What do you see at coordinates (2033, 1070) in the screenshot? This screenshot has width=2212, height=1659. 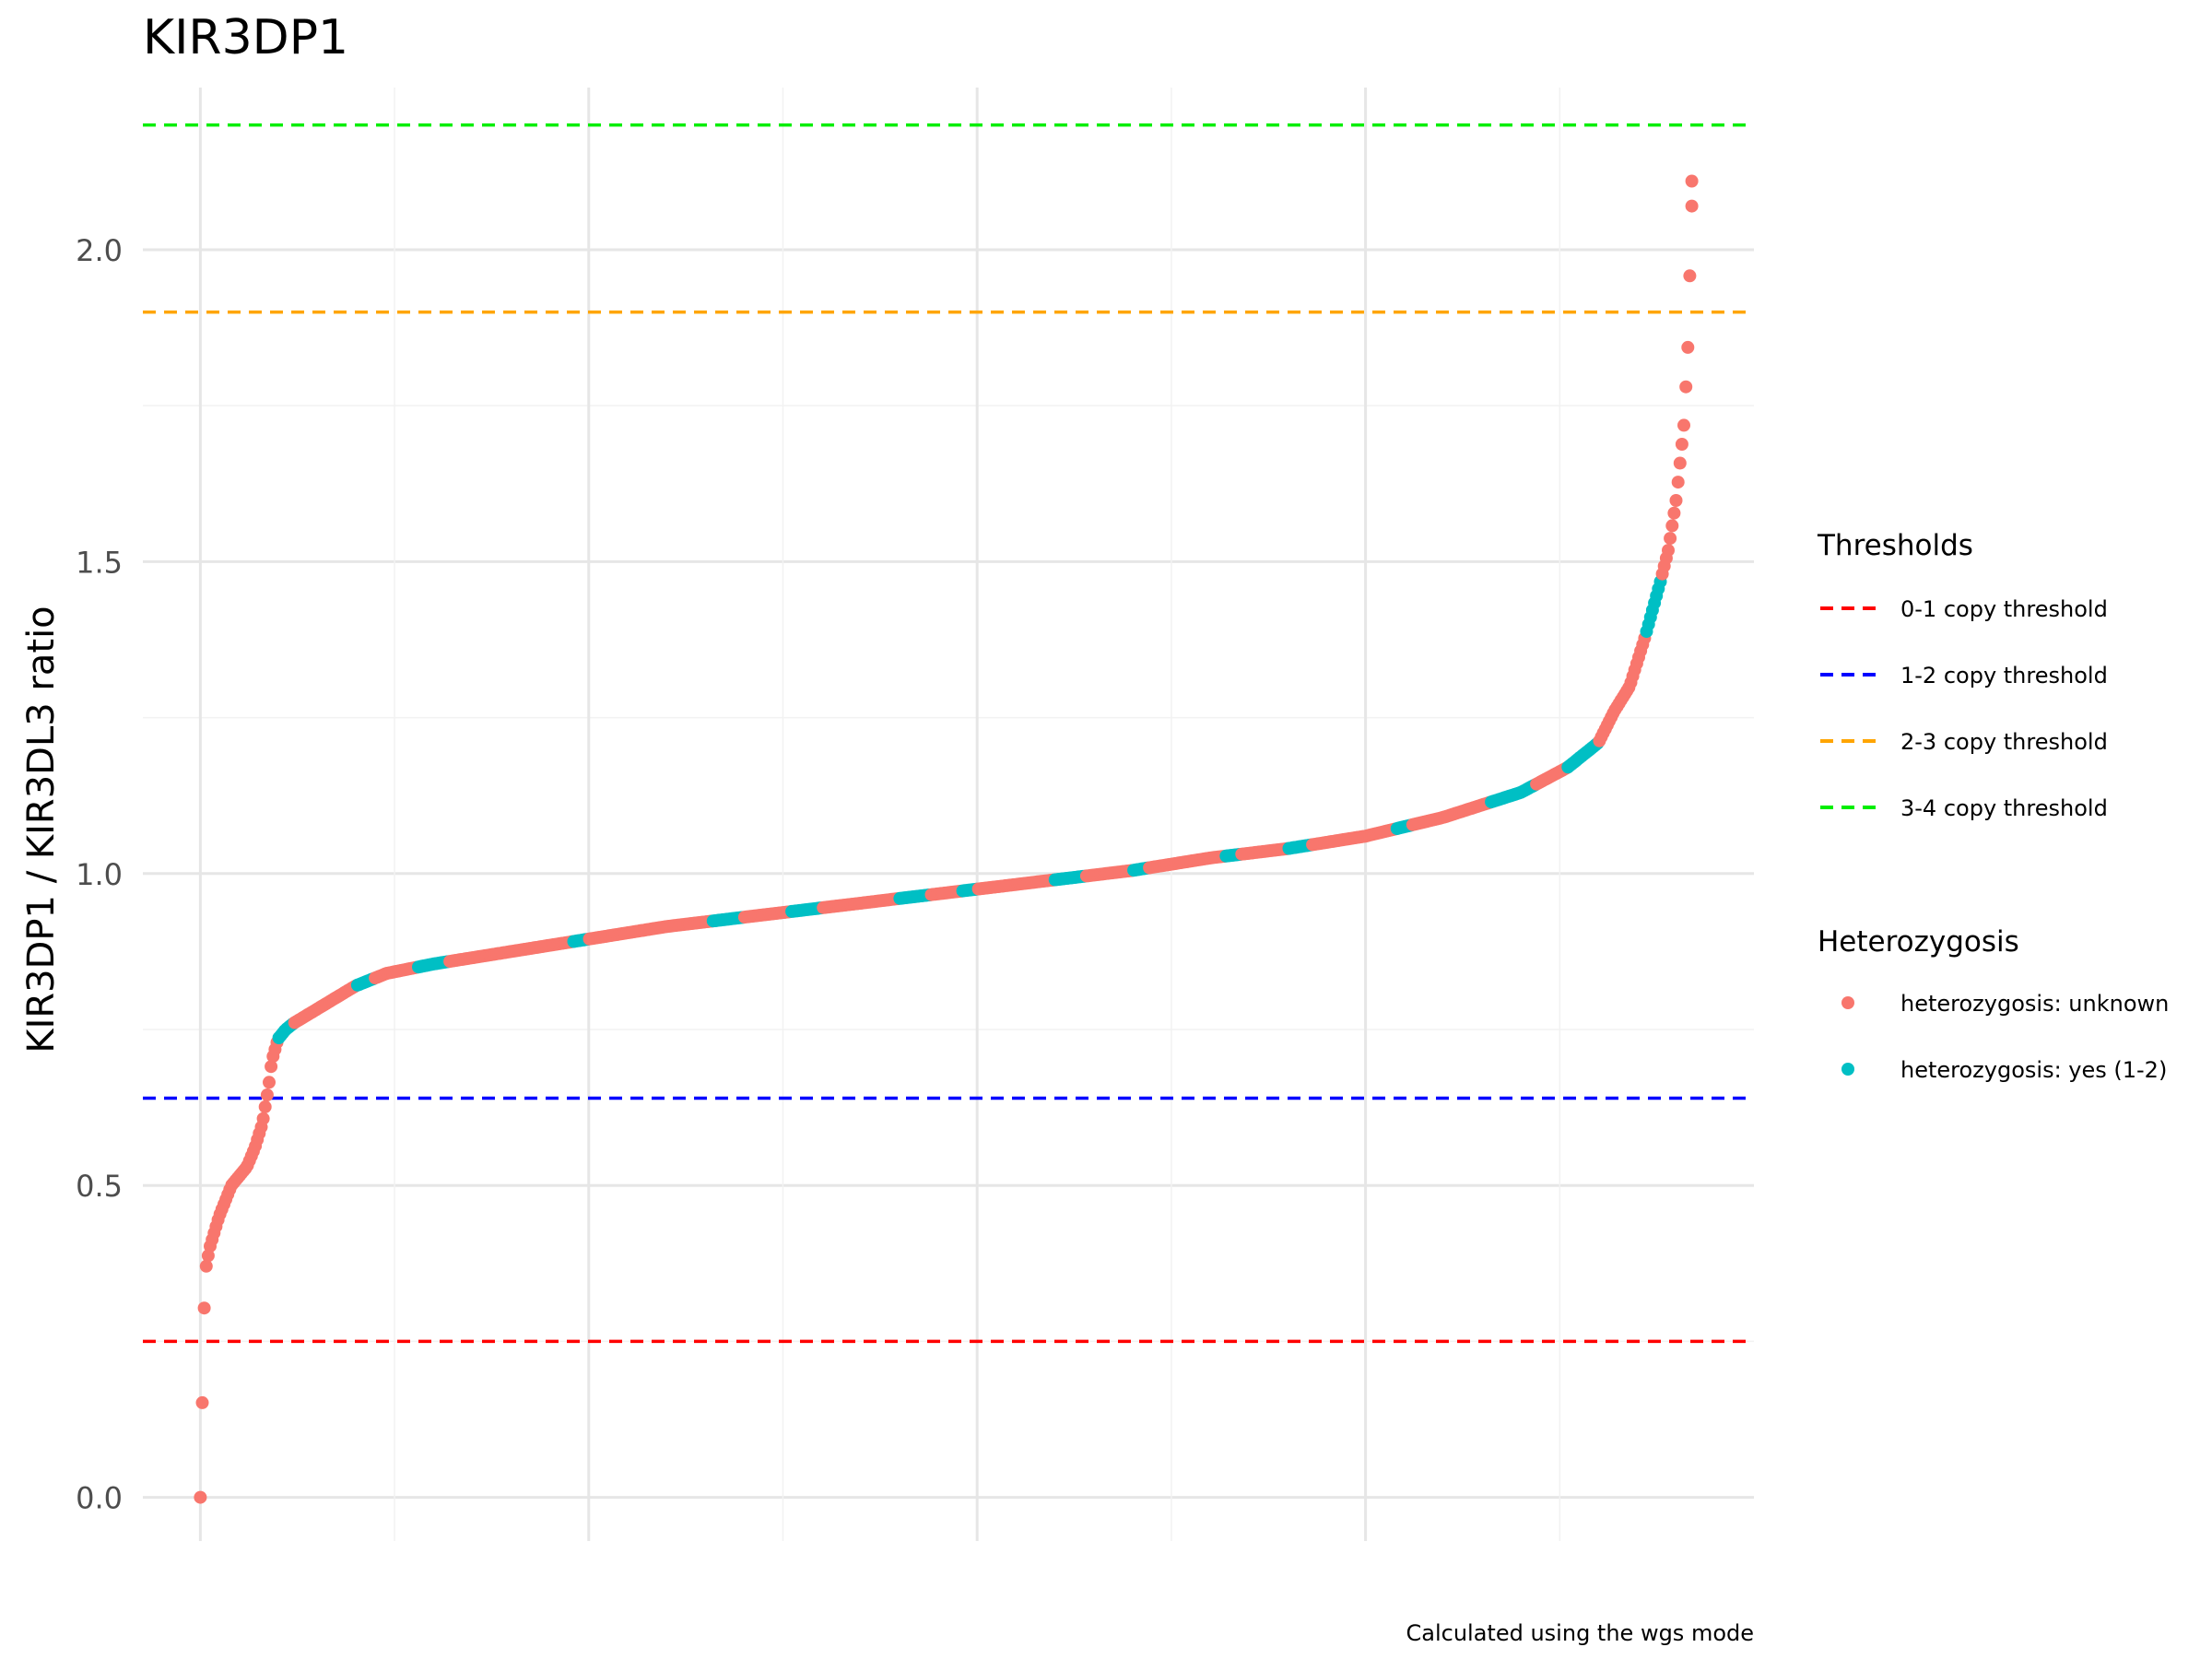 I see `legend-series-label: heterozygosis: yes (1-2)` at bounding box center [2033, 1070].